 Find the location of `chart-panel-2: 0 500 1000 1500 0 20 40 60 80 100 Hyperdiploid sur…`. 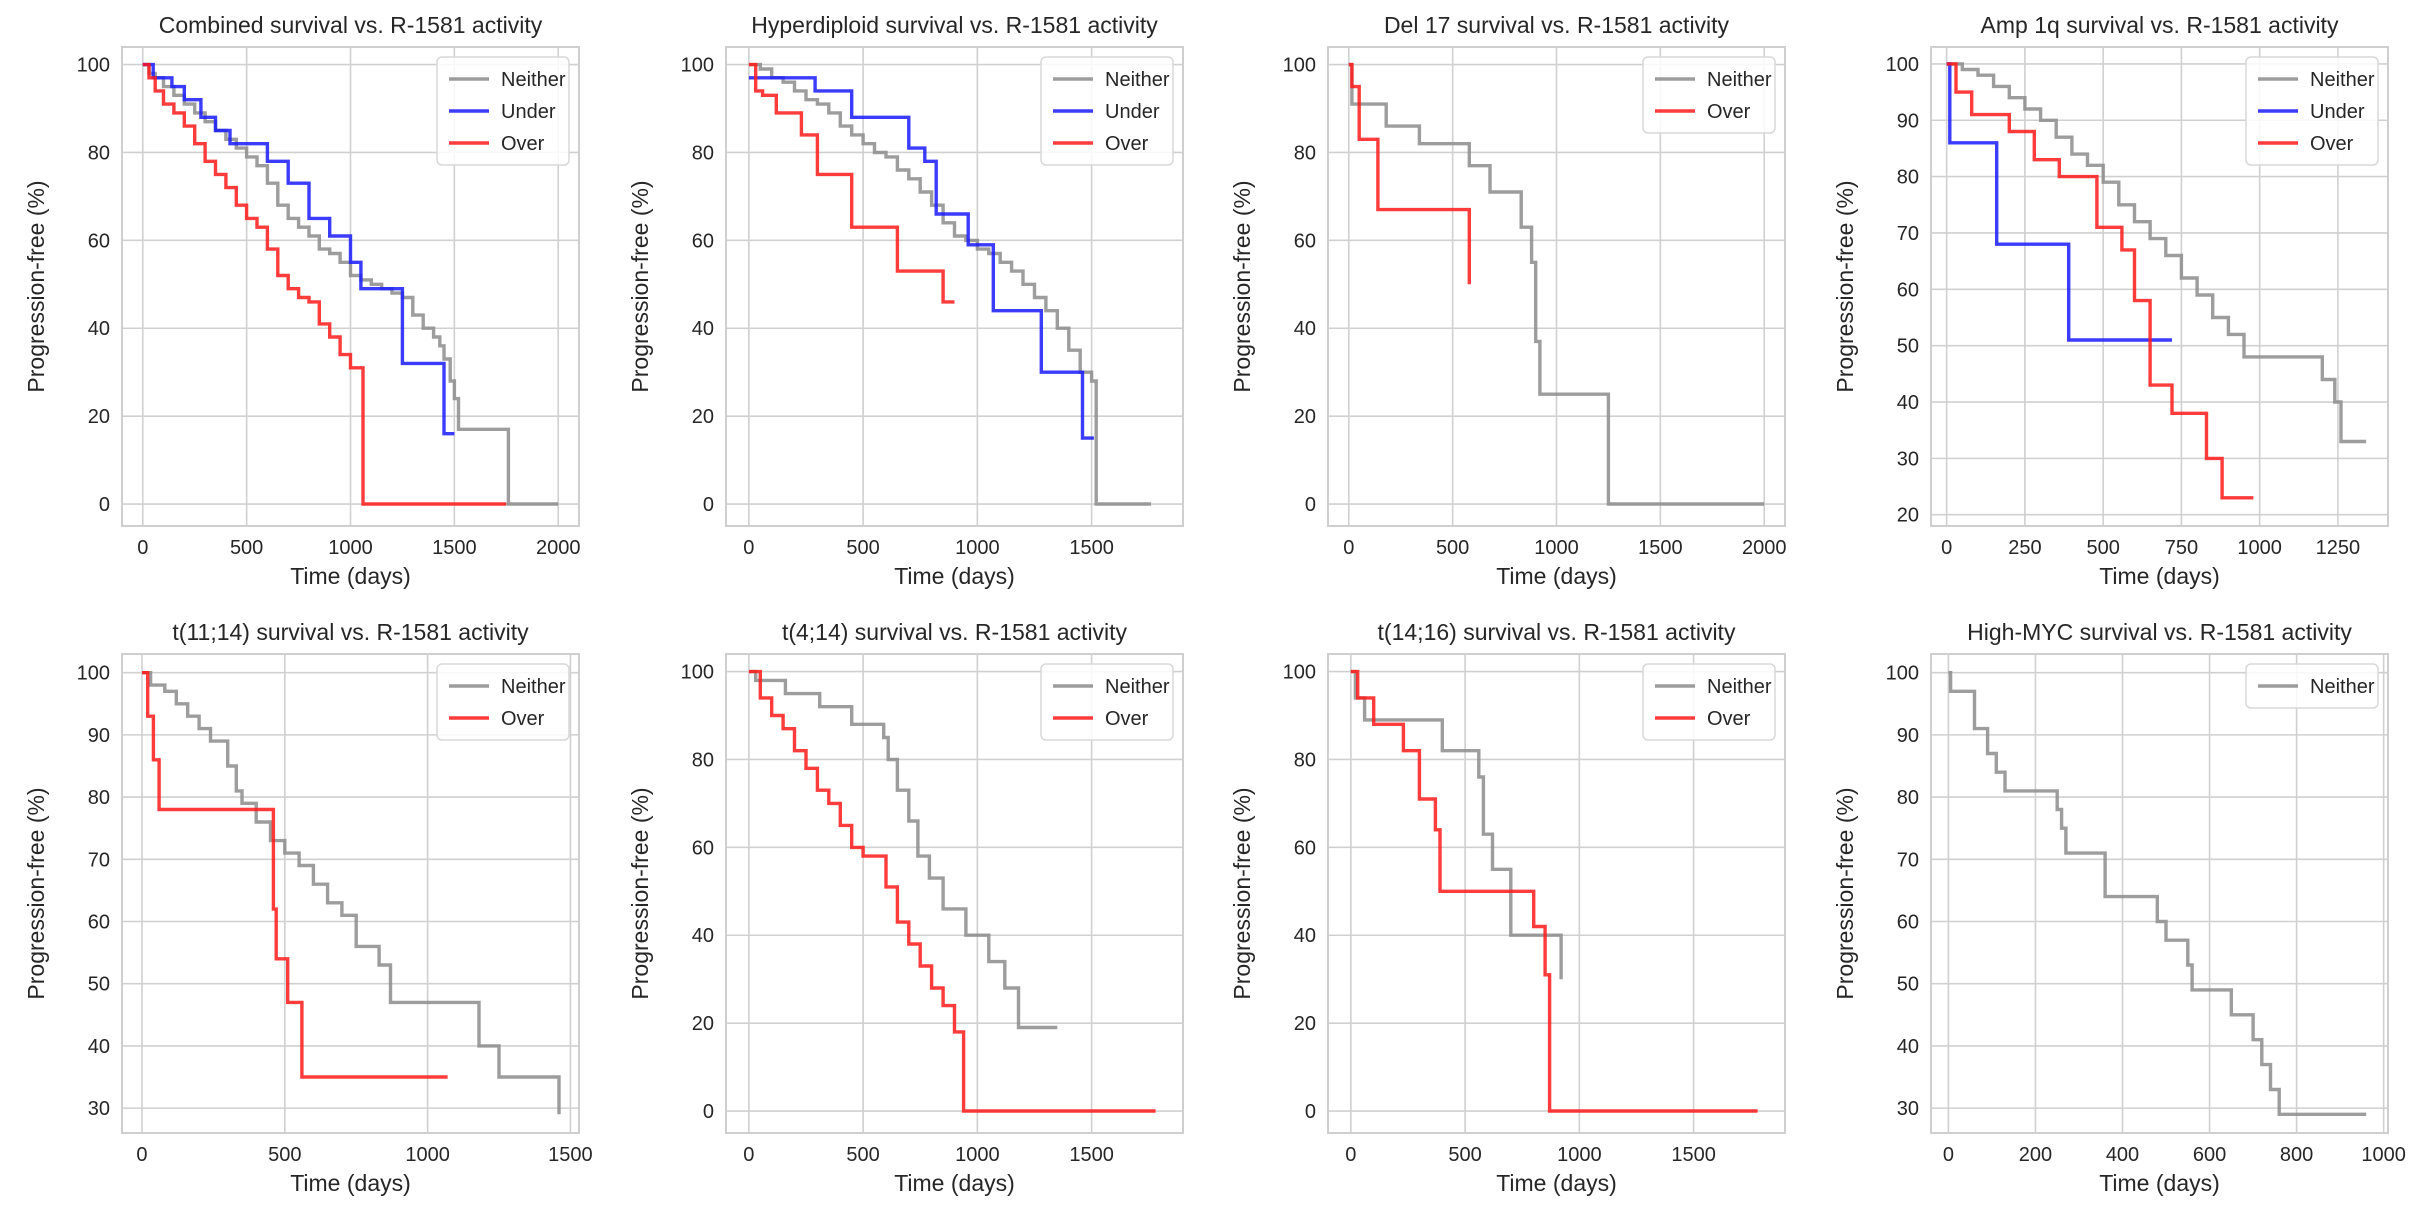

chart-panel-2: 0 500 1000 1500 0 20 40 60 80 100 Hyperdiploid sur… is located at coordinates (905, 300).